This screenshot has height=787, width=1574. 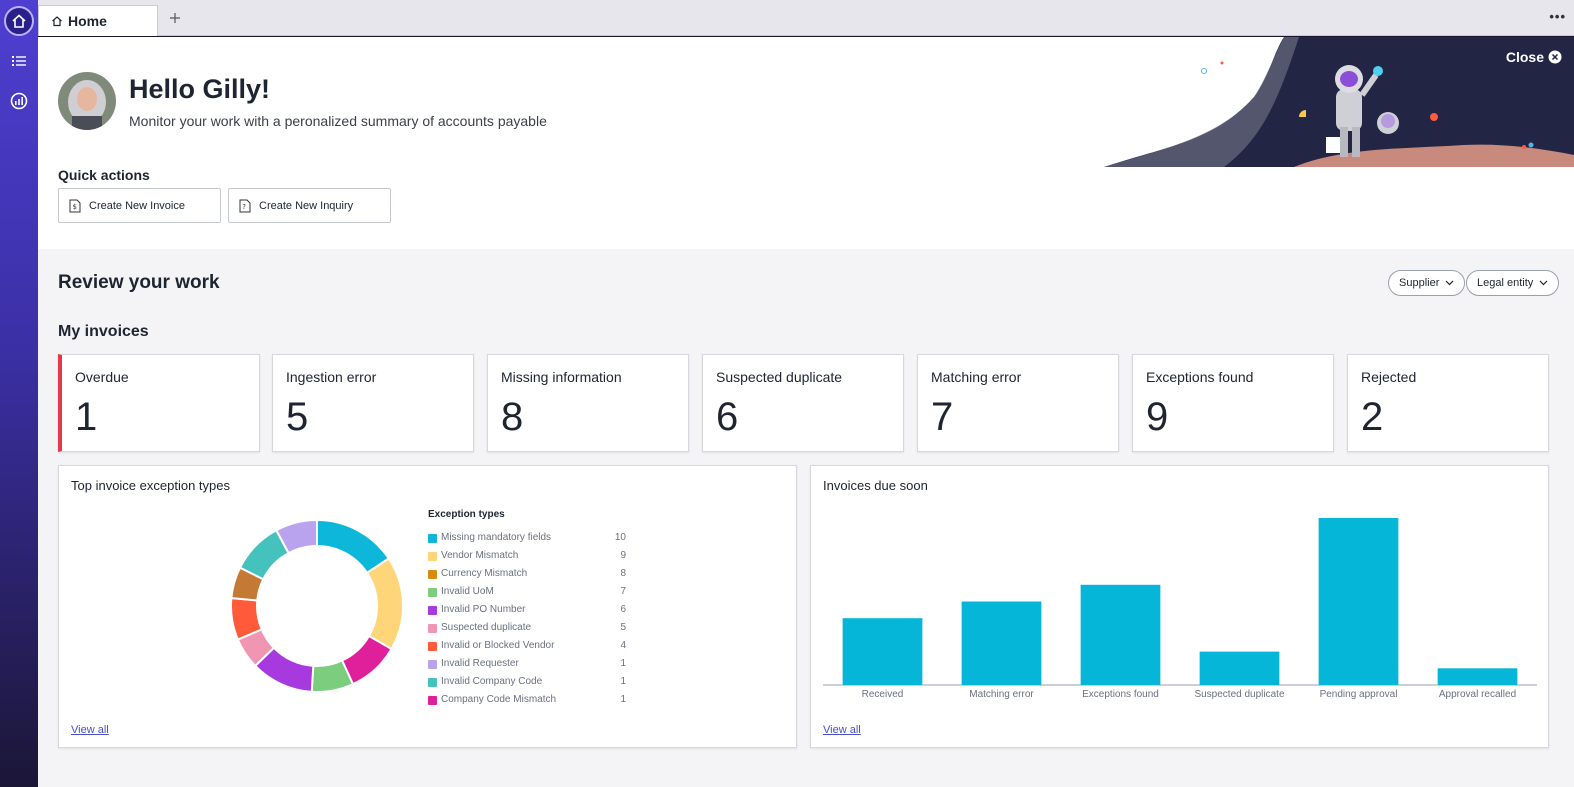 What do you see at coordinates (480, 663) in the screenshot?
I see `legend-label: Invalid Requester` at bounding box center [480, 663].